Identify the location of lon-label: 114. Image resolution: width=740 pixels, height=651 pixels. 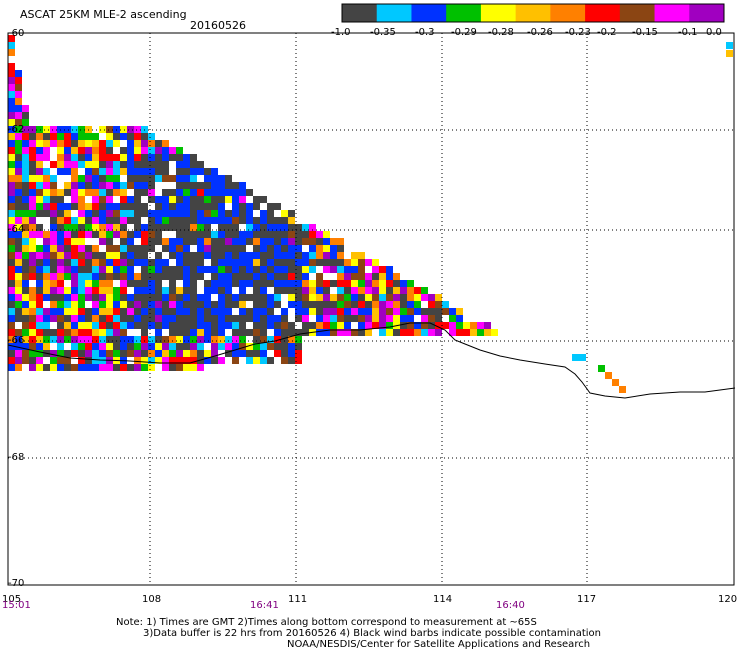
(443, 599).